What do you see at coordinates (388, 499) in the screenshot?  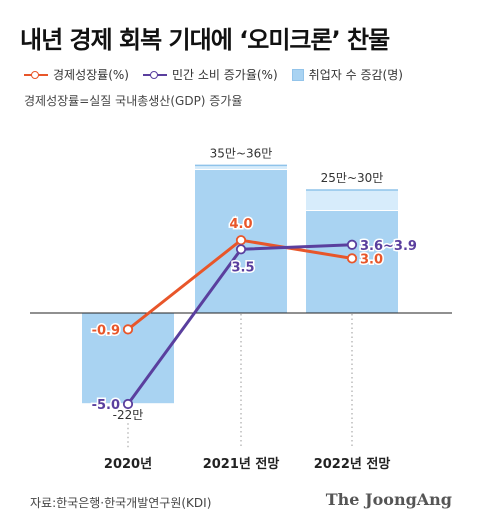 I see `brand-logo: The JoongAng` at bounding box center [388, 499].